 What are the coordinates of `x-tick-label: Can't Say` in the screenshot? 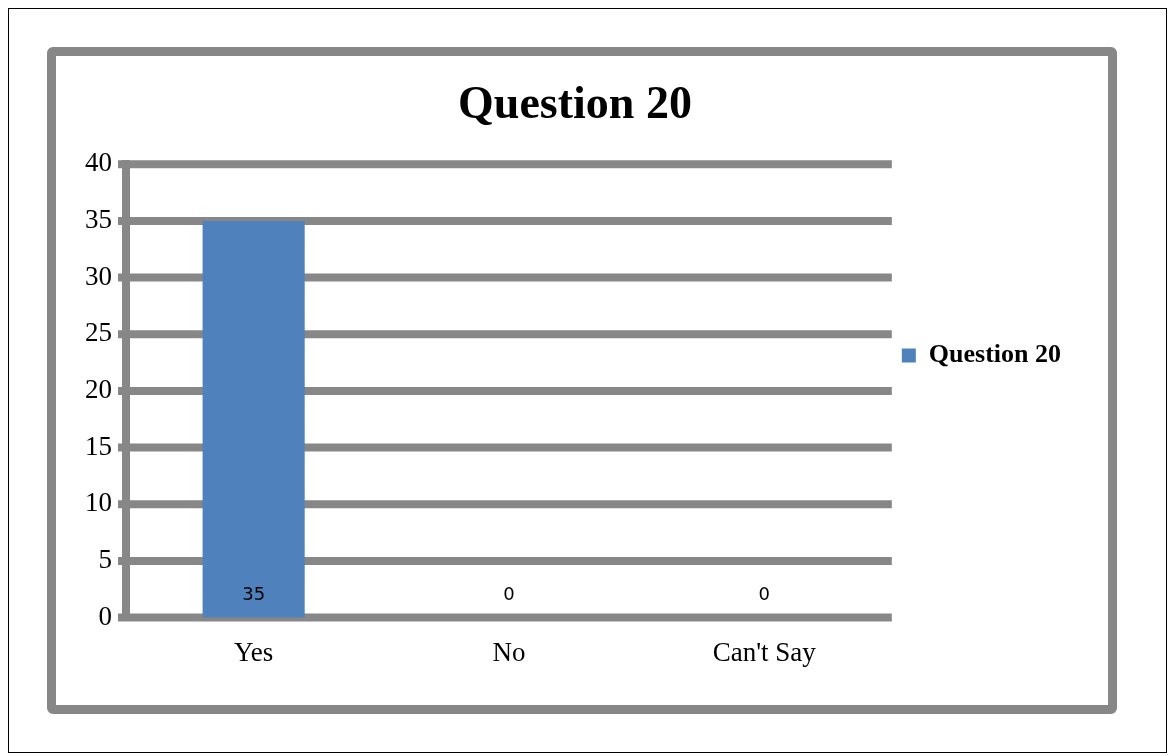 It's located at (764, 651).